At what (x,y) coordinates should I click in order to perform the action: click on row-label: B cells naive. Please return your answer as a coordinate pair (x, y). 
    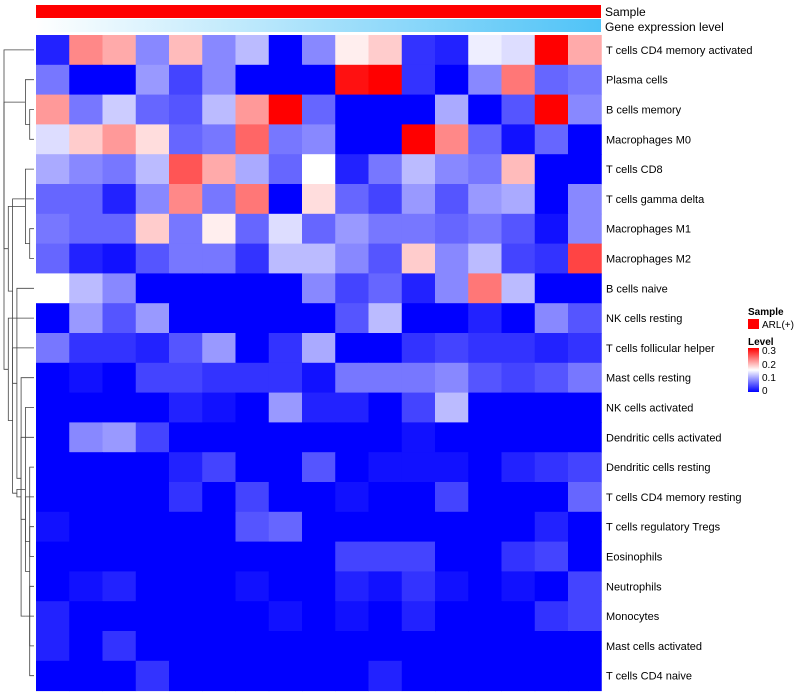
    Looking at the image, I should click on (637, 289).